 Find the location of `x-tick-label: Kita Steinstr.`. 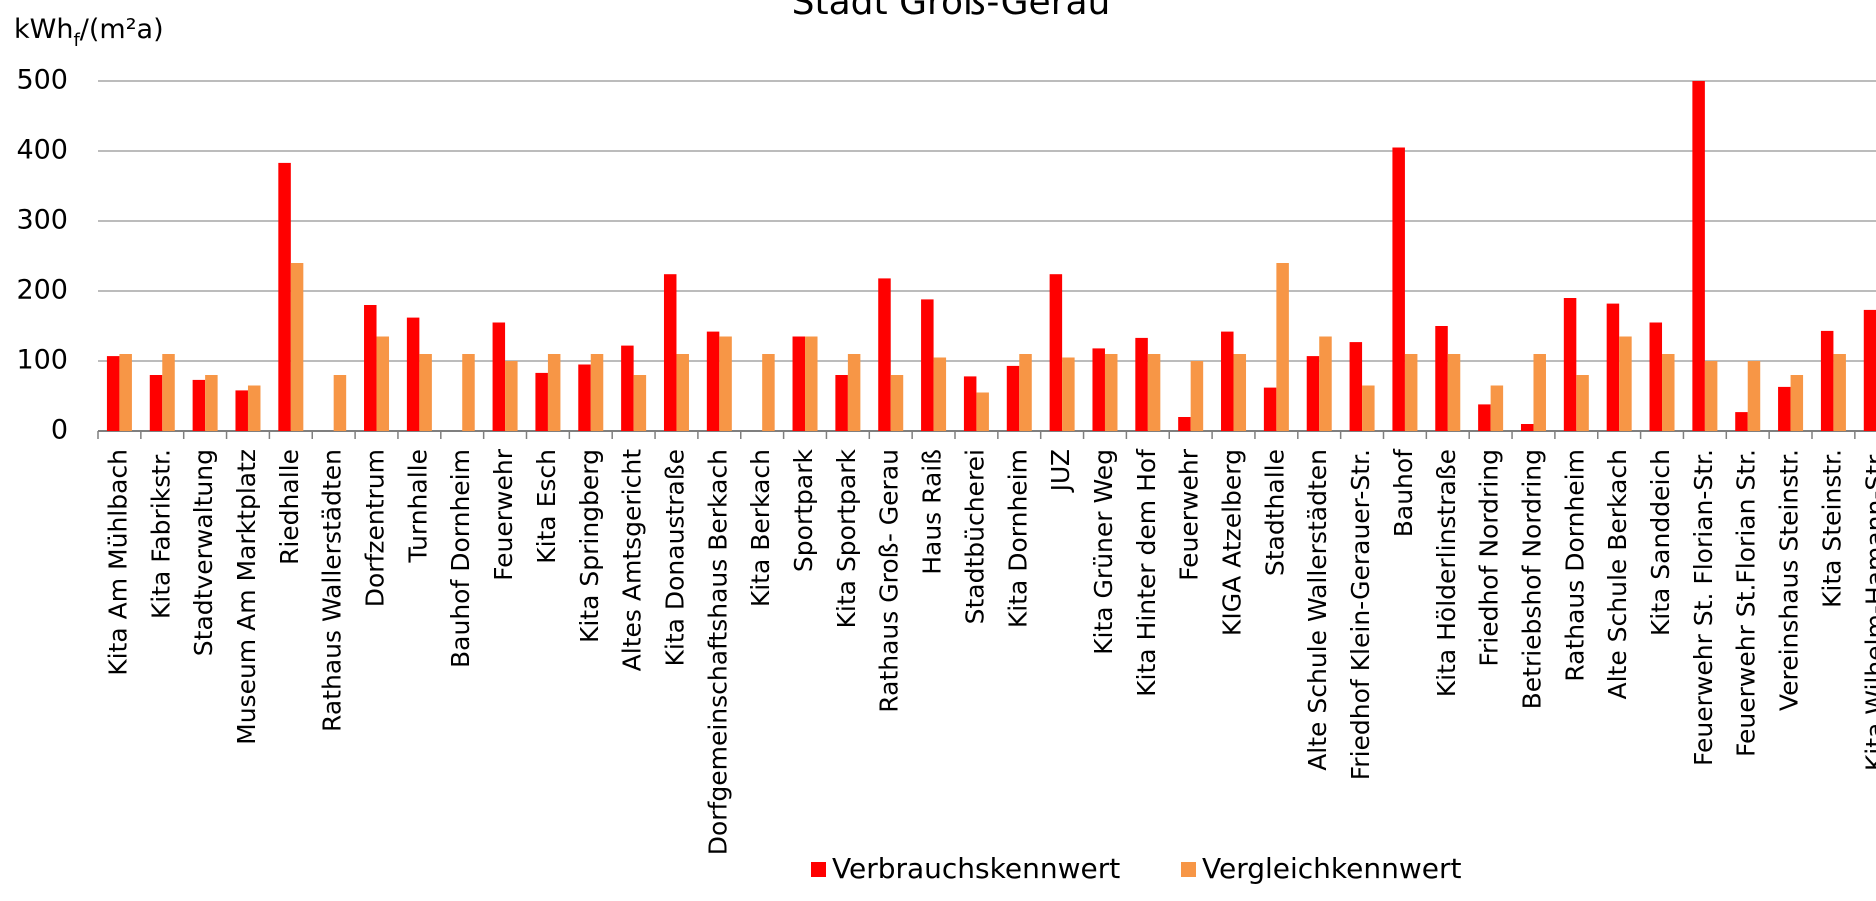

x-tick-label: Kita Steinstr. is located at coordinates (1831, 528).